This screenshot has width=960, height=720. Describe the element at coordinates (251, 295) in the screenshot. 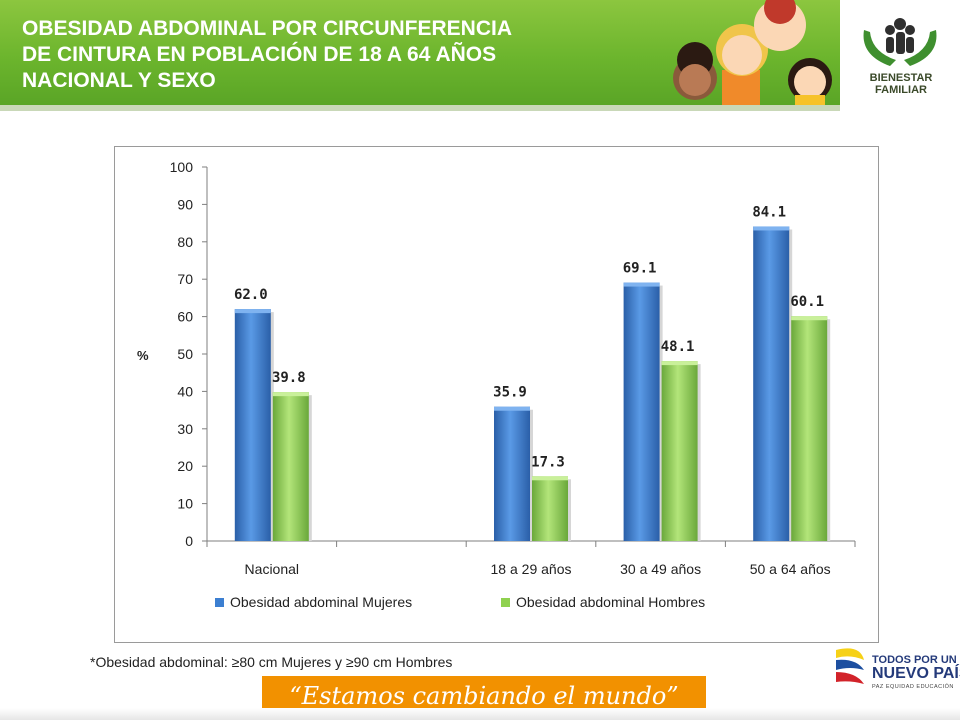

I see `data-label: 62.0` at that location.